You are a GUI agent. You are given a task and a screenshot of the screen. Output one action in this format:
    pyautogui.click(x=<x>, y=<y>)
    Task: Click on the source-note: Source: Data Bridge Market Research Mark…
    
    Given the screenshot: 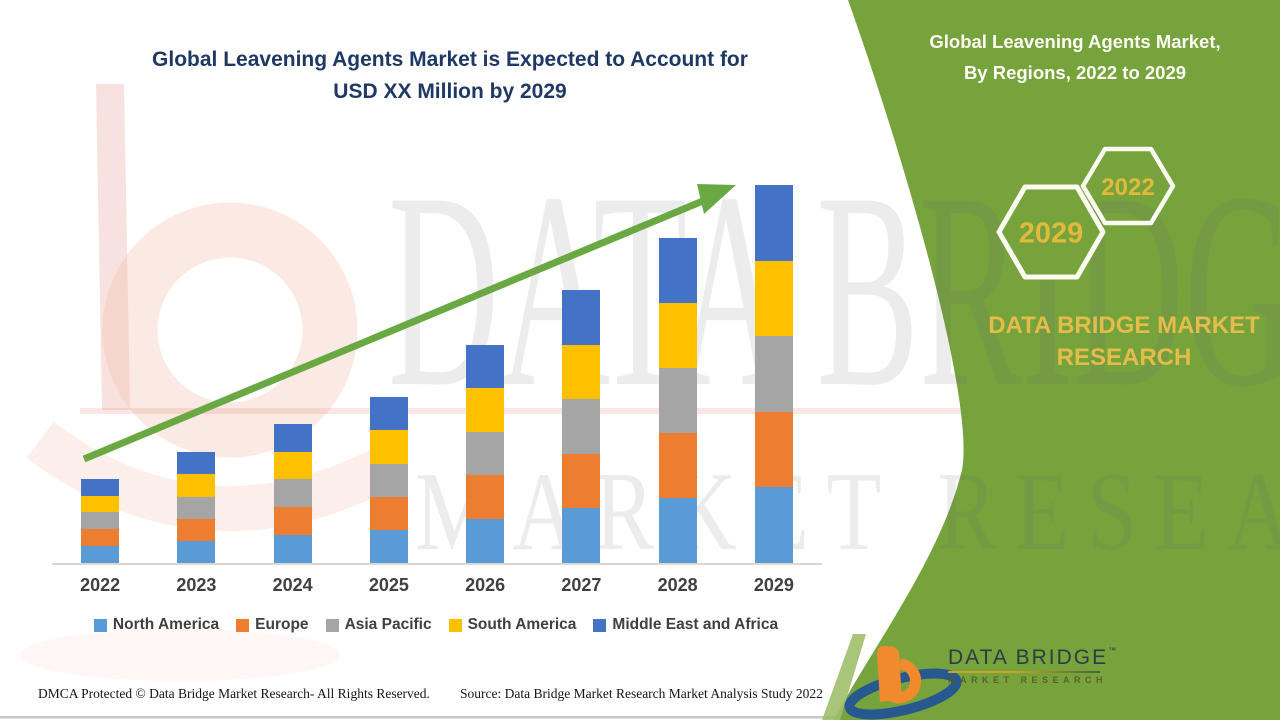 What is the action you would take?
    pyautogui.click(x=641, y=693)
    